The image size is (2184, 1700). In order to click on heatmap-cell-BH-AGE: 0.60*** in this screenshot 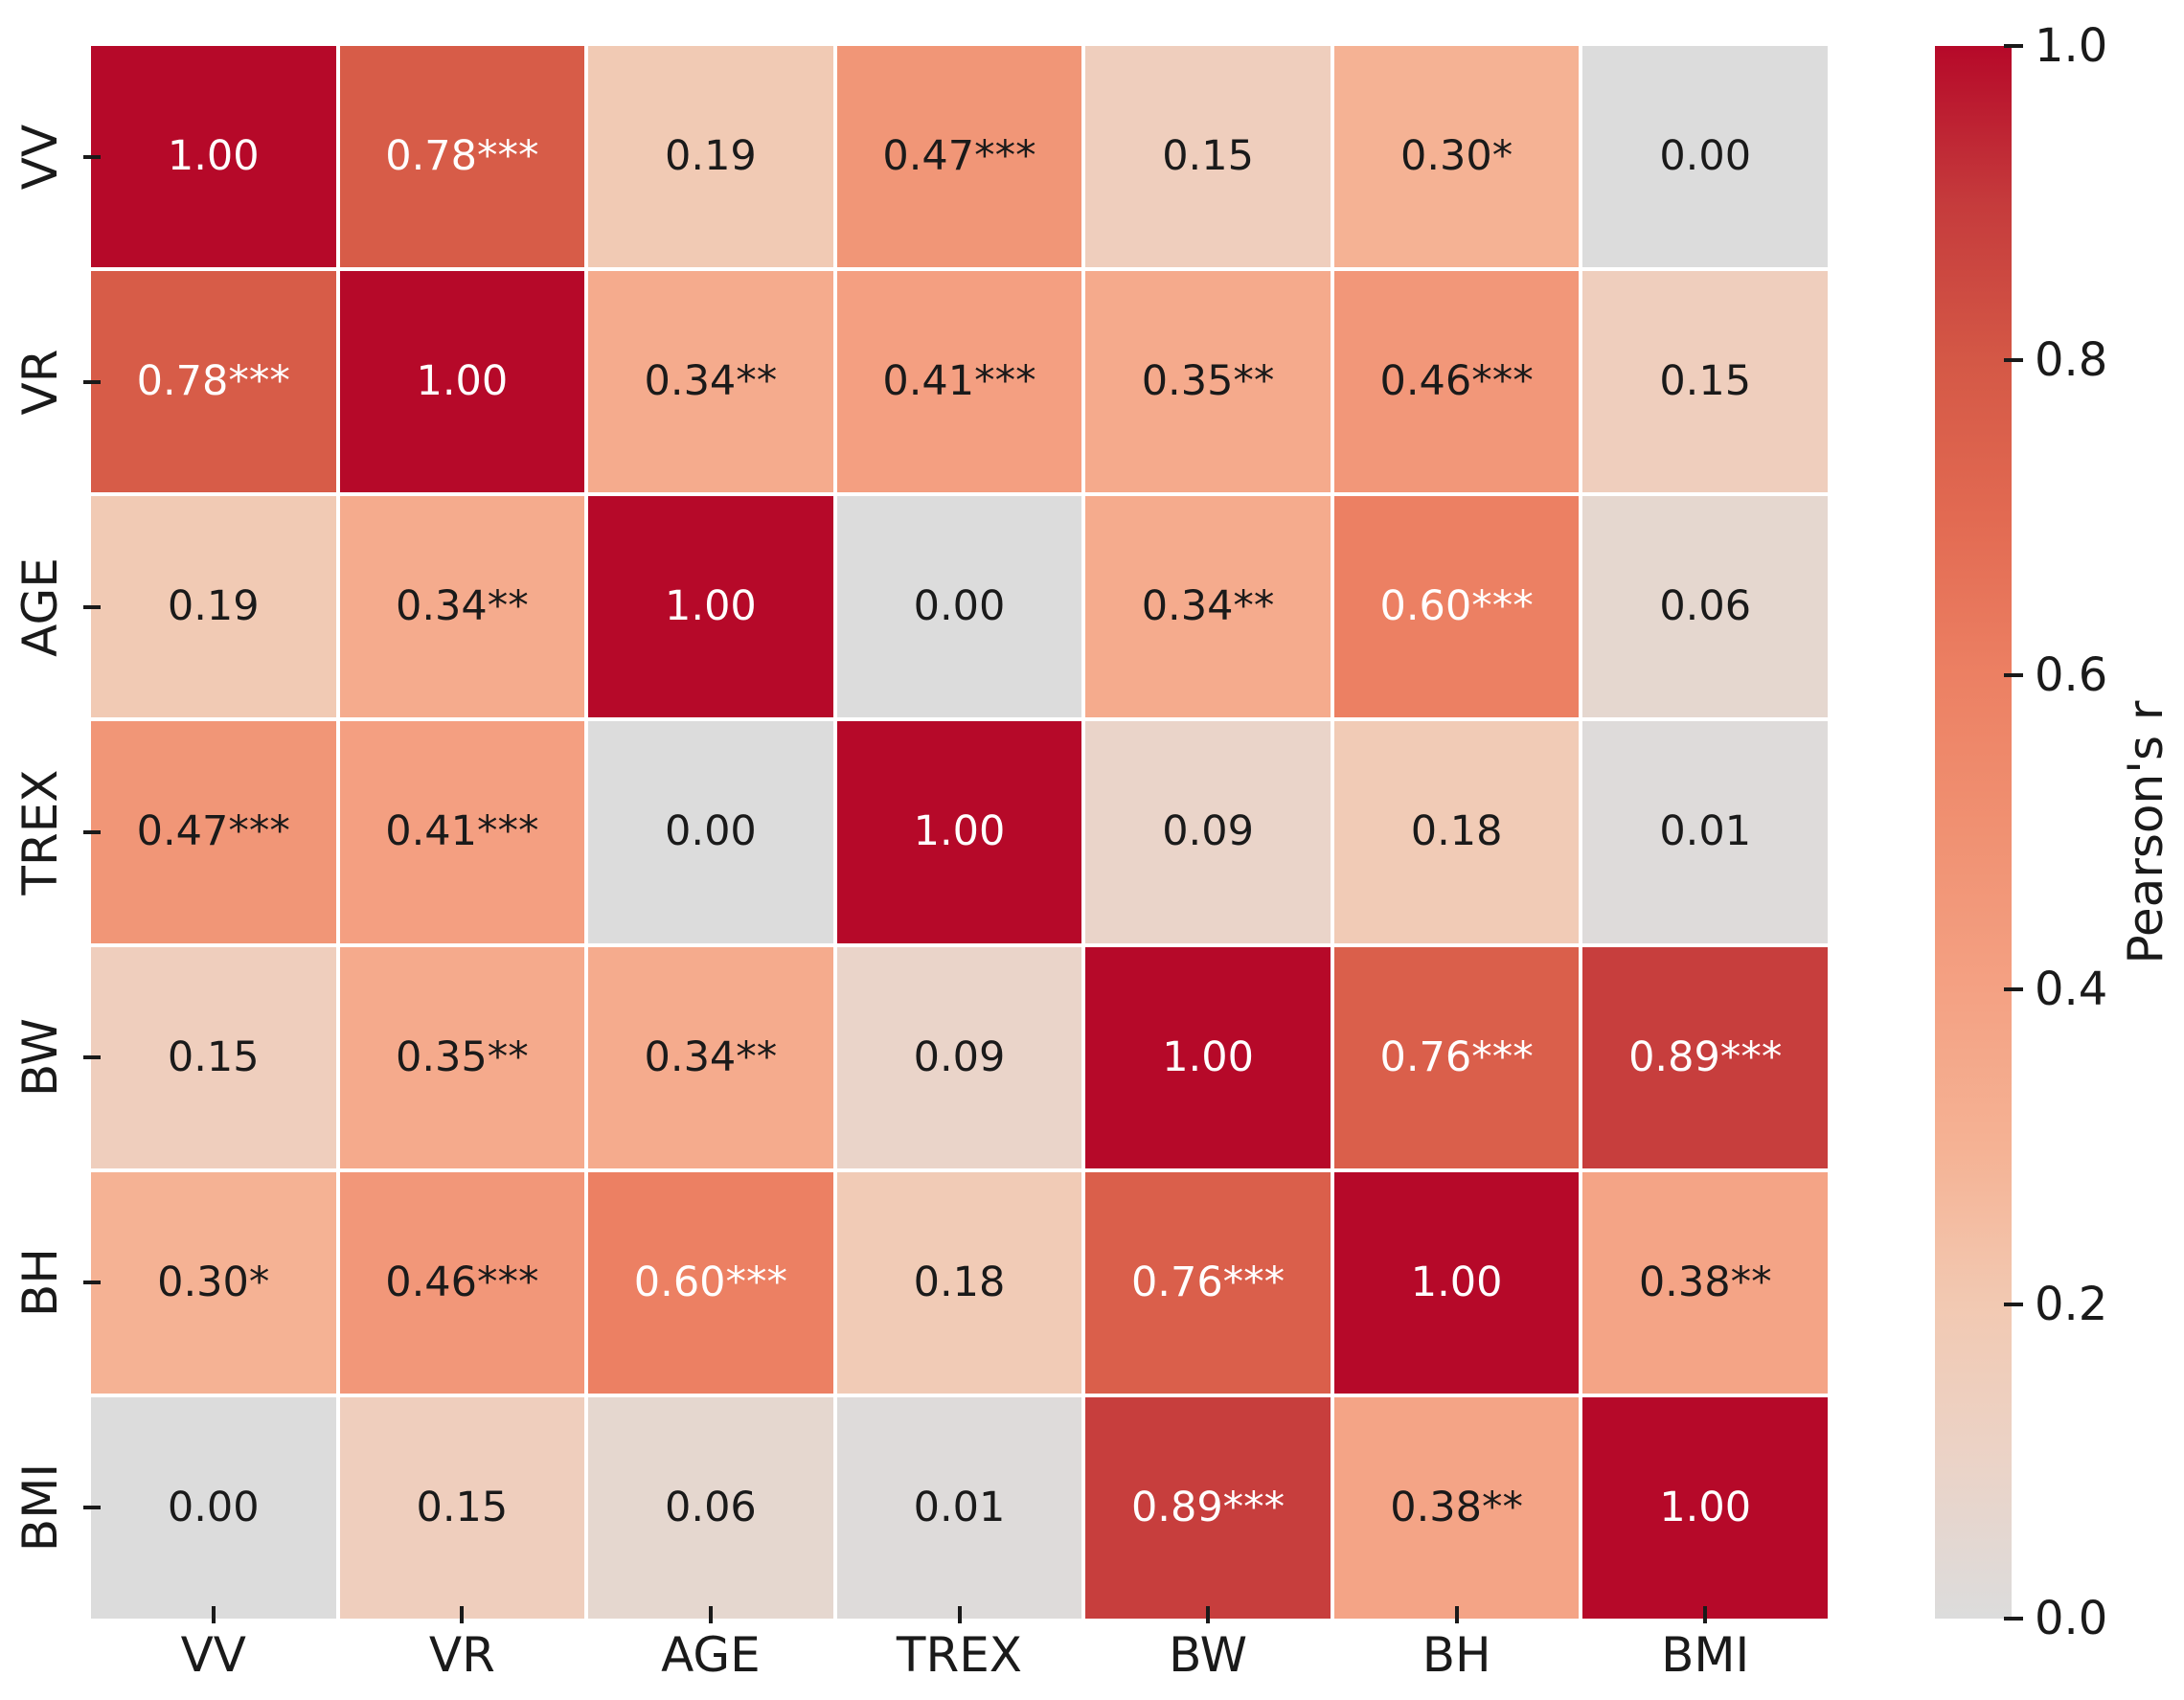, I will do `click(710, 1282)`.